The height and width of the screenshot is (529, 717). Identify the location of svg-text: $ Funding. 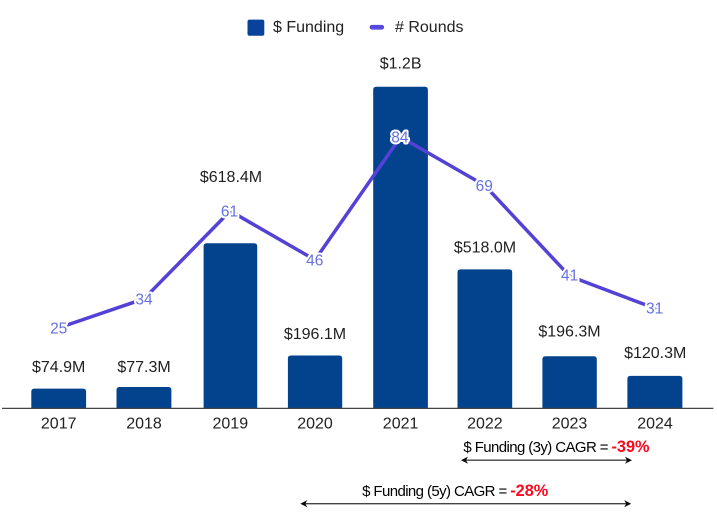
(308, 27).